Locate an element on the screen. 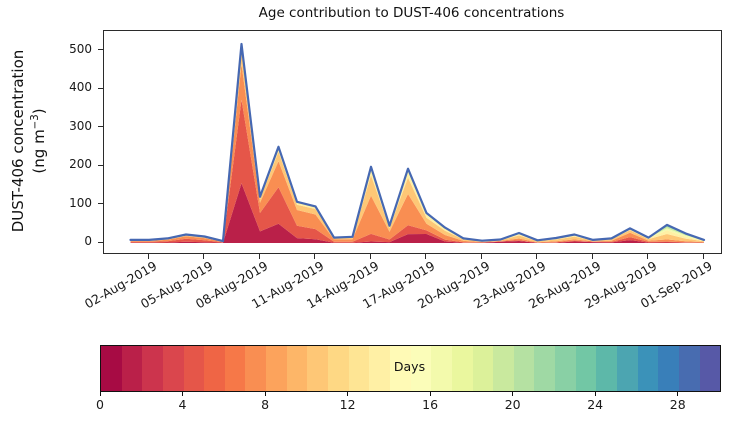  colorbar is located at coordinates (410, 368).